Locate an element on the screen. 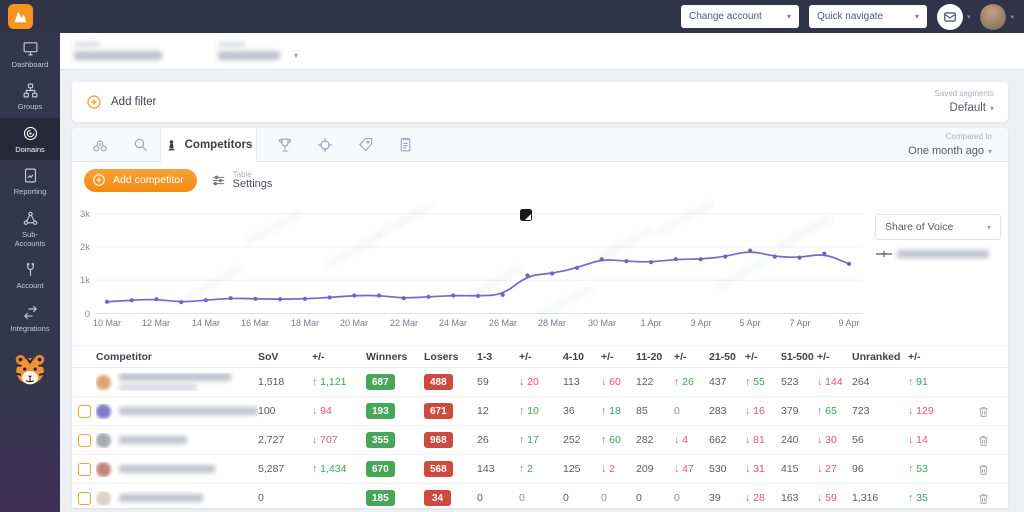 Image resolution: width=1024 pixels, height=512 pixels. rank-count: 415 is located at coordinates (790, 469).